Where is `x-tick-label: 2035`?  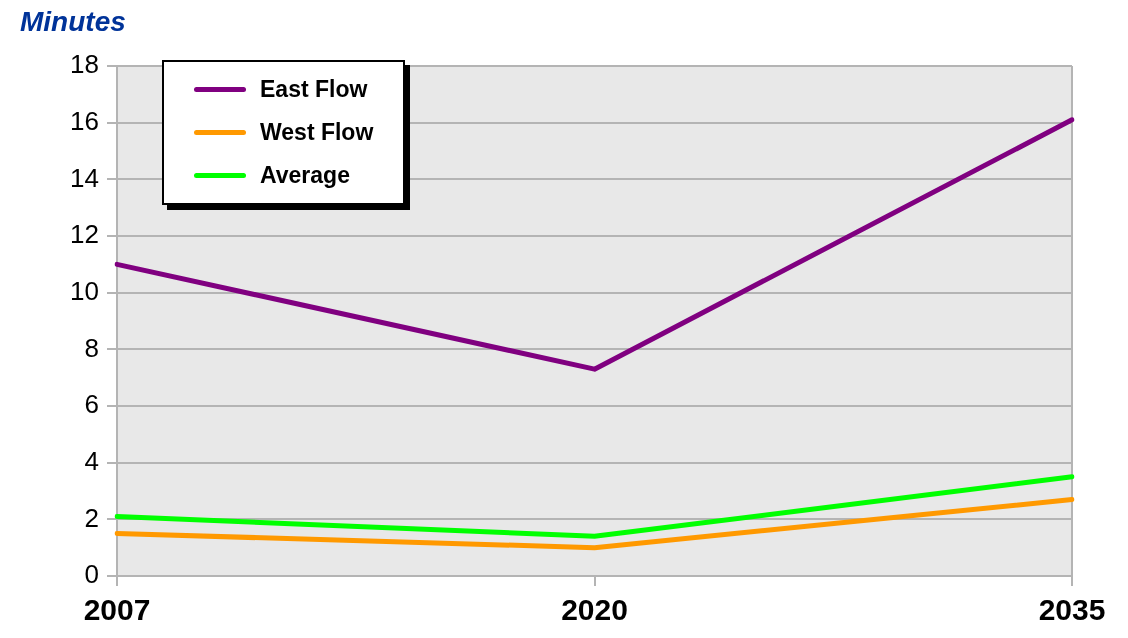
x-tick-label: 2035 is located at coordinates (1072, 610).